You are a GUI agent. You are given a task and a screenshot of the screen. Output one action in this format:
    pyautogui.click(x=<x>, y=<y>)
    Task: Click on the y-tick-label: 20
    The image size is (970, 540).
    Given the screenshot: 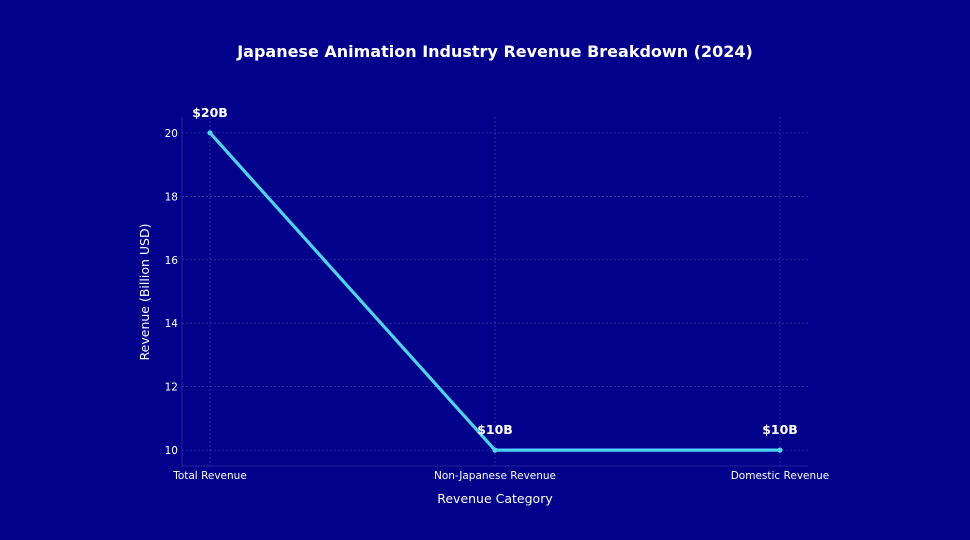 What is the action you would take?
    pyautogui.click(x=171, y=134)
    